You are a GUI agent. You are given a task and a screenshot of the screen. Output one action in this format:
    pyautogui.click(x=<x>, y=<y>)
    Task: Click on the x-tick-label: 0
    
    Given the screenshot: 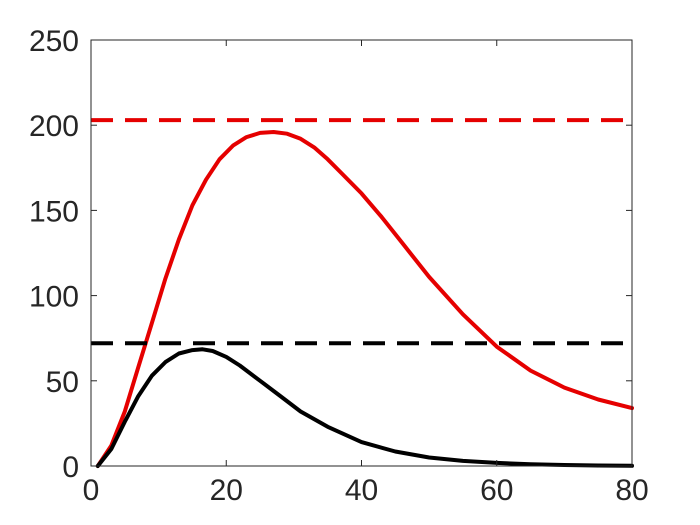 What is the action you would take?
    pyautogui.click(x=91, y=490)
    